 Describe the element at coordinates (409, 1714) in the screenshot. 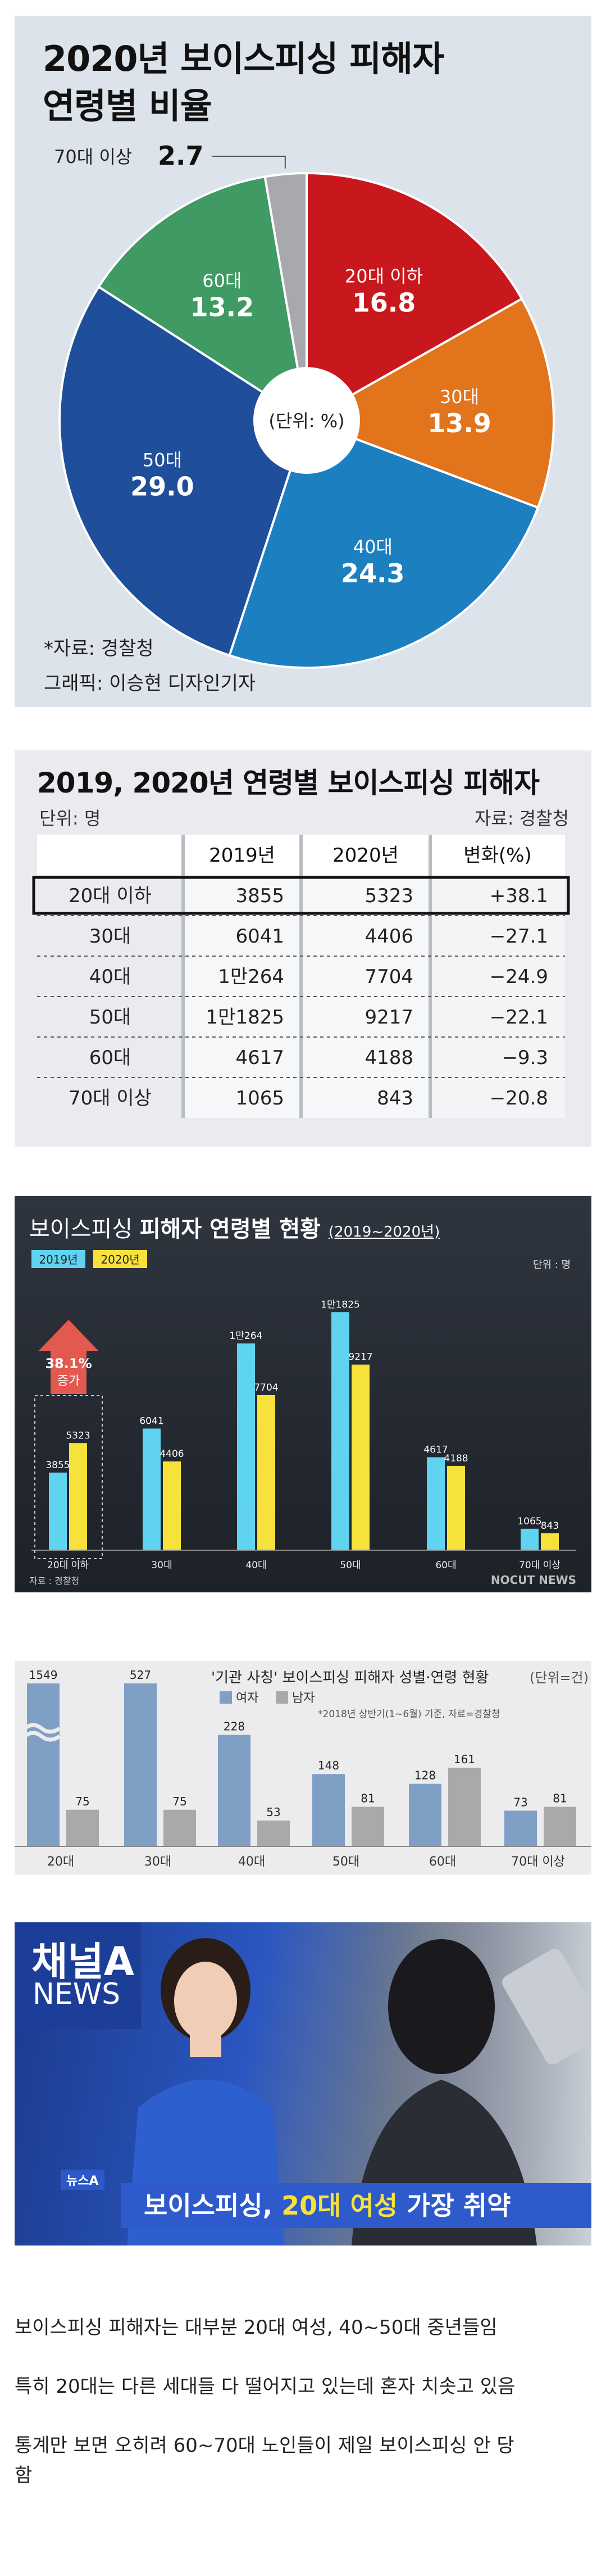

I see `gender-chart-note: *2018년 상반기(1~6월) 기준, 자료=경찰청` at that location.